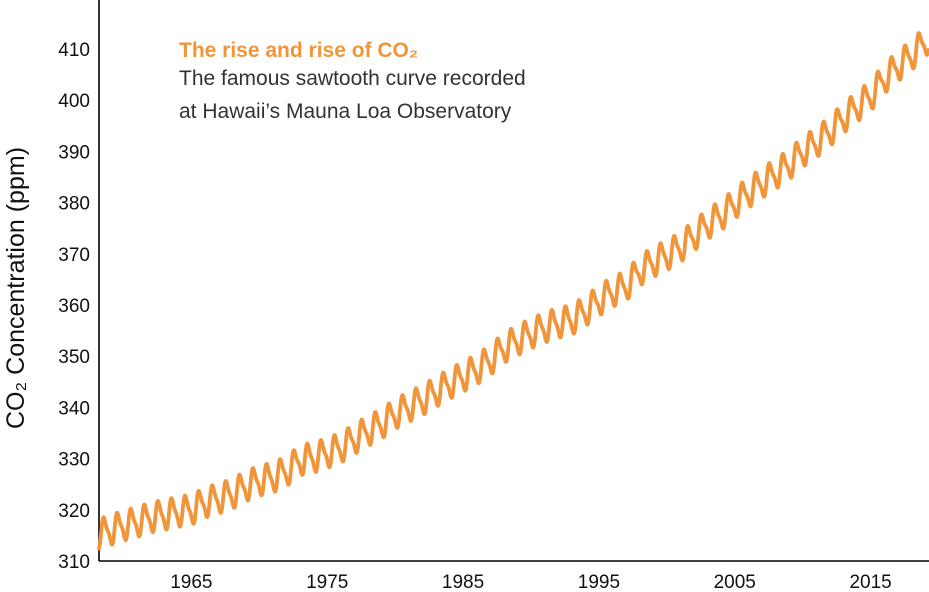 The width and height of the screenshot is (929, 592). I want to click on x-tick-labels: 1965 1975 1985 1995 2005 2015, so click(530, 582).